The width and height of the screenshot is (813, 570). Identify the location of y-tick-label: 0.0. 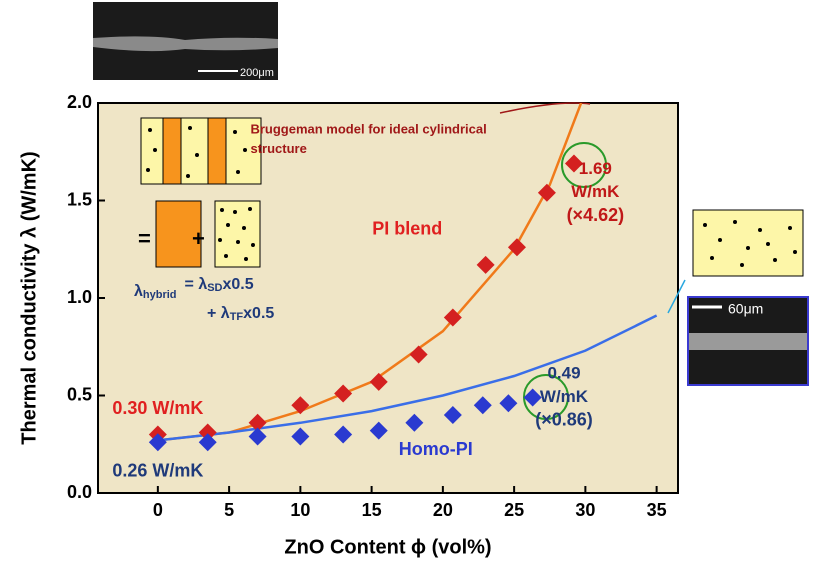
(79, 492).